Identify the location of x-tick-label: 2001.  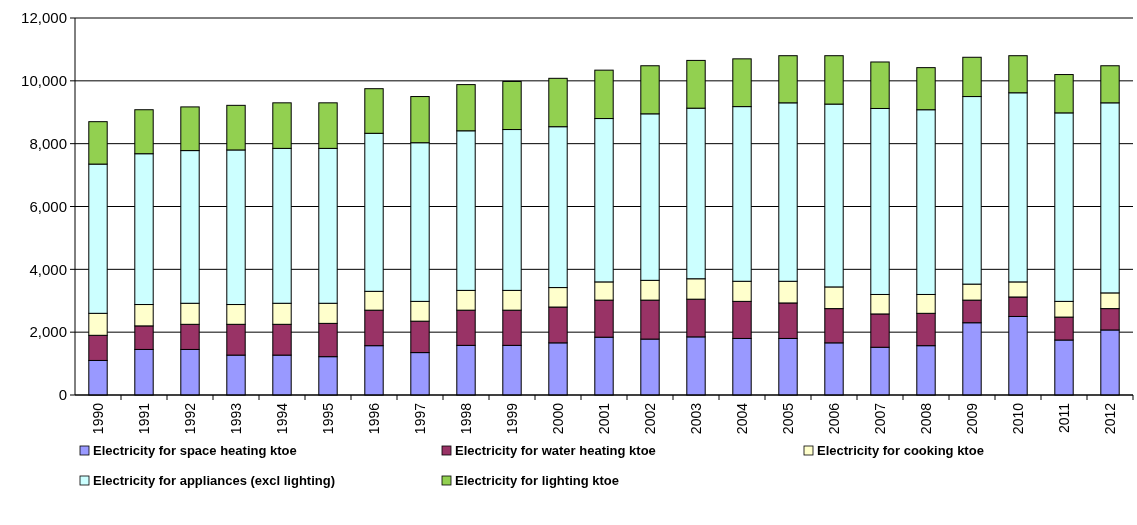
(604, 418).